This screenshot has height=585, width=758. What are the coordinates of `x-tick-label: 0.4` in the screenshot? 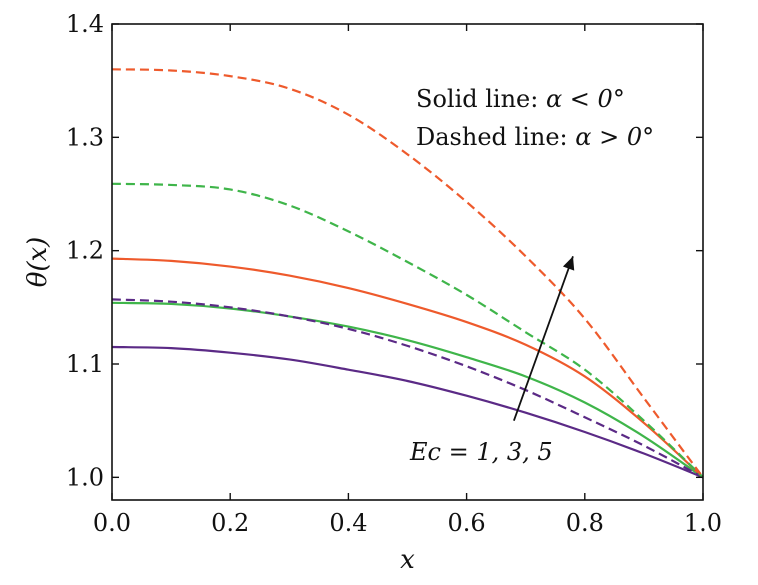 It's located at (348, 523).